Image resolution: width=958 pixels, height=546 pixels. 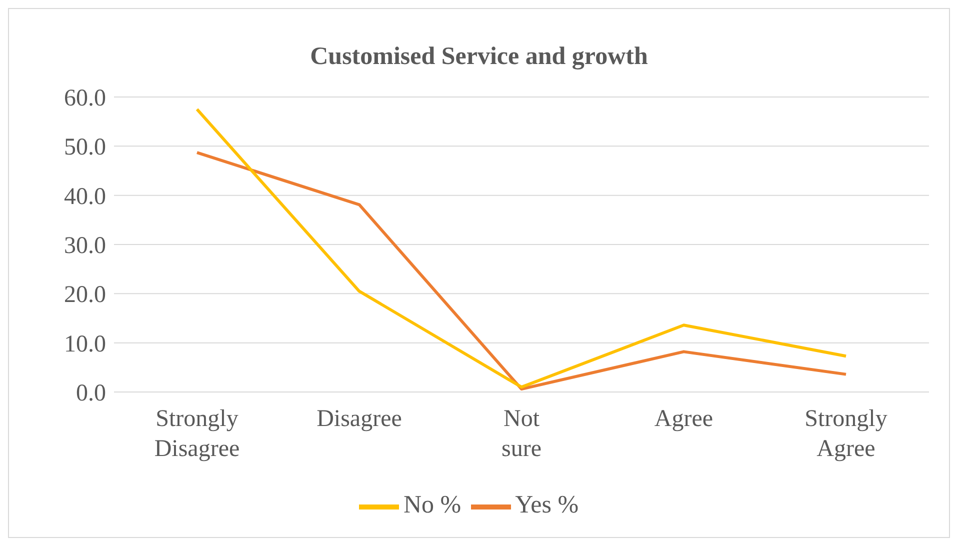 What do you see at coordinates (522, 434) in the screenshot?
I see `x-tick-label: Not sure` at bounding box center [522, 434].